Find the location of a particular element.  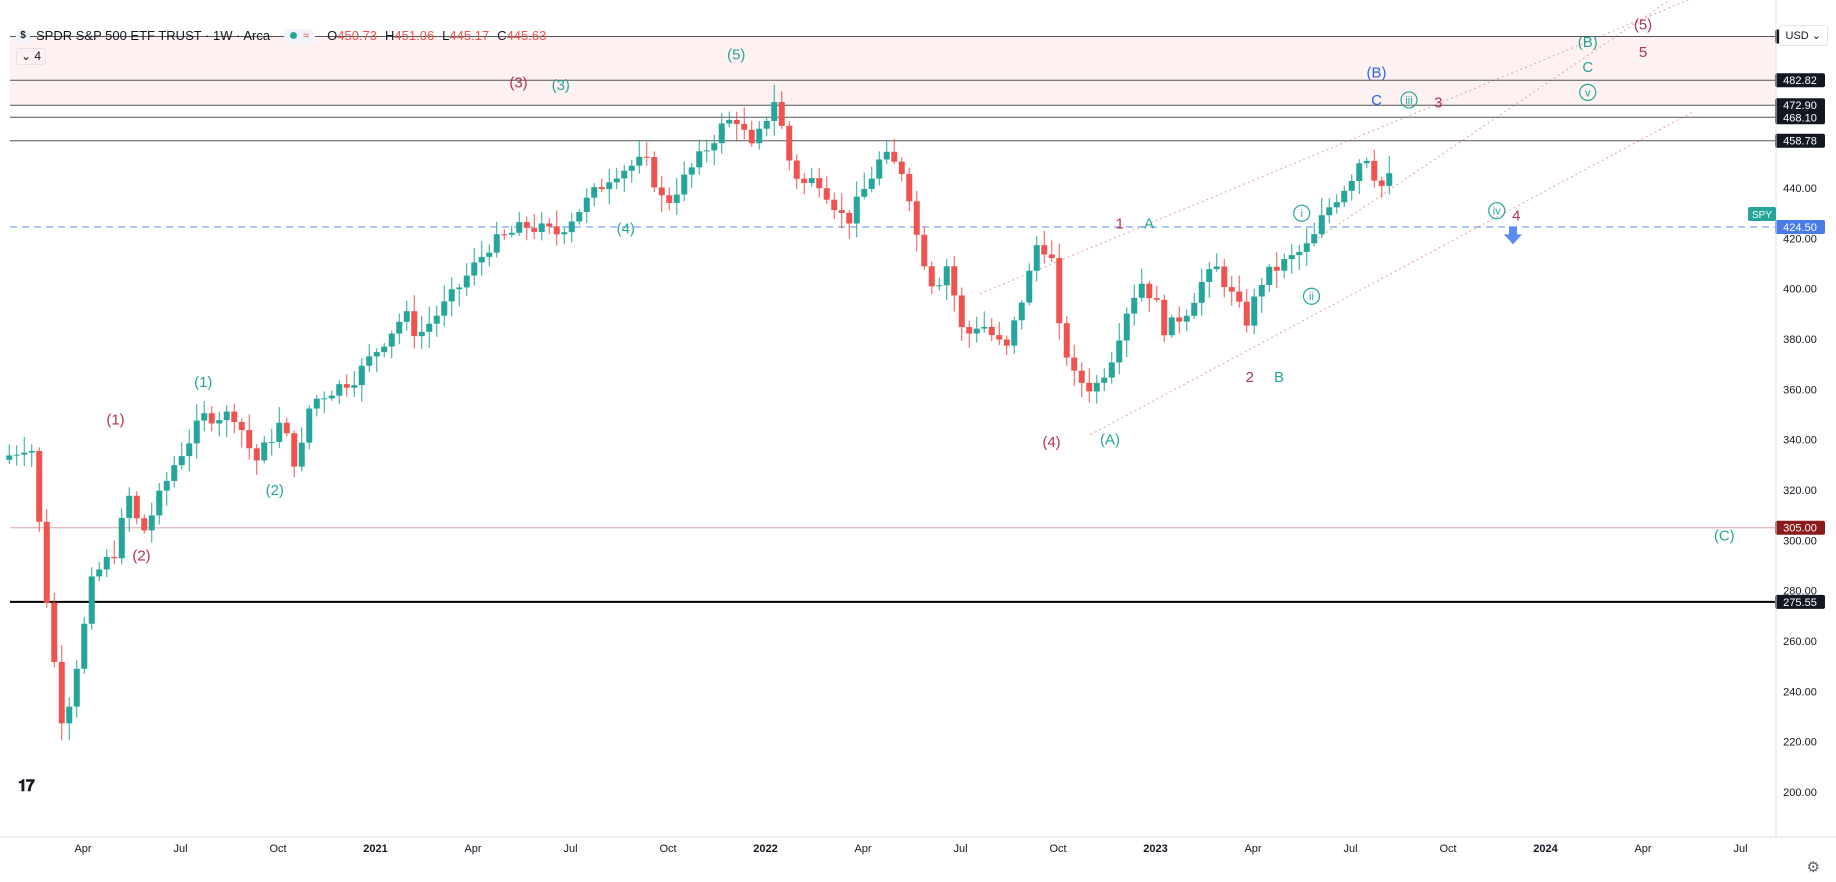

y-tick-label: 420.00 is located at coordinates (1800, 239).